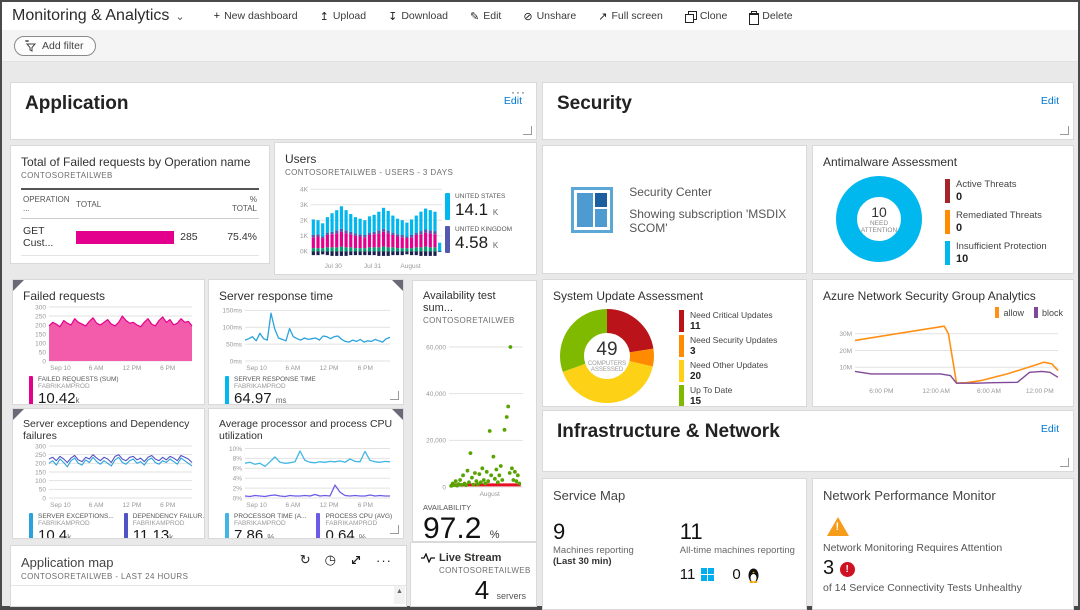 Image resolution: width=1080 pixels, height=610 pixels. Describe the element at coordinates (346, 560) in the screenshot. I see `appmap-toolbar: ↻ ◷ ···` at that location.